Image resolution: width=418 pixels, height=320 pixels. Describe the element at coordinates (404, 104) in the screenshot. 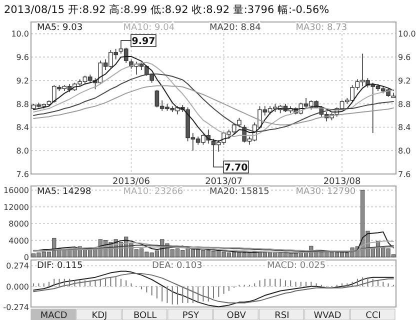

I see `y2-tick-label: 8.8` at that location.